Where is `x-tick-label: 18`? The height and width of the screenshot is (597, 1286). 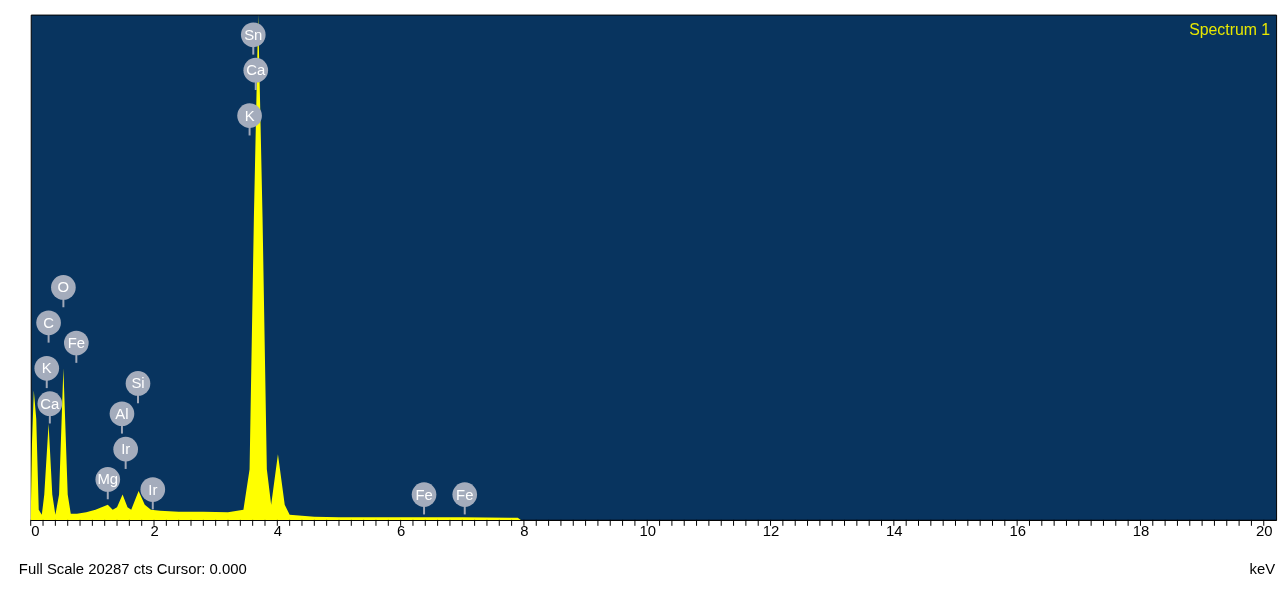 x-tick-label: 18 is located at coordinates (1141, 531).